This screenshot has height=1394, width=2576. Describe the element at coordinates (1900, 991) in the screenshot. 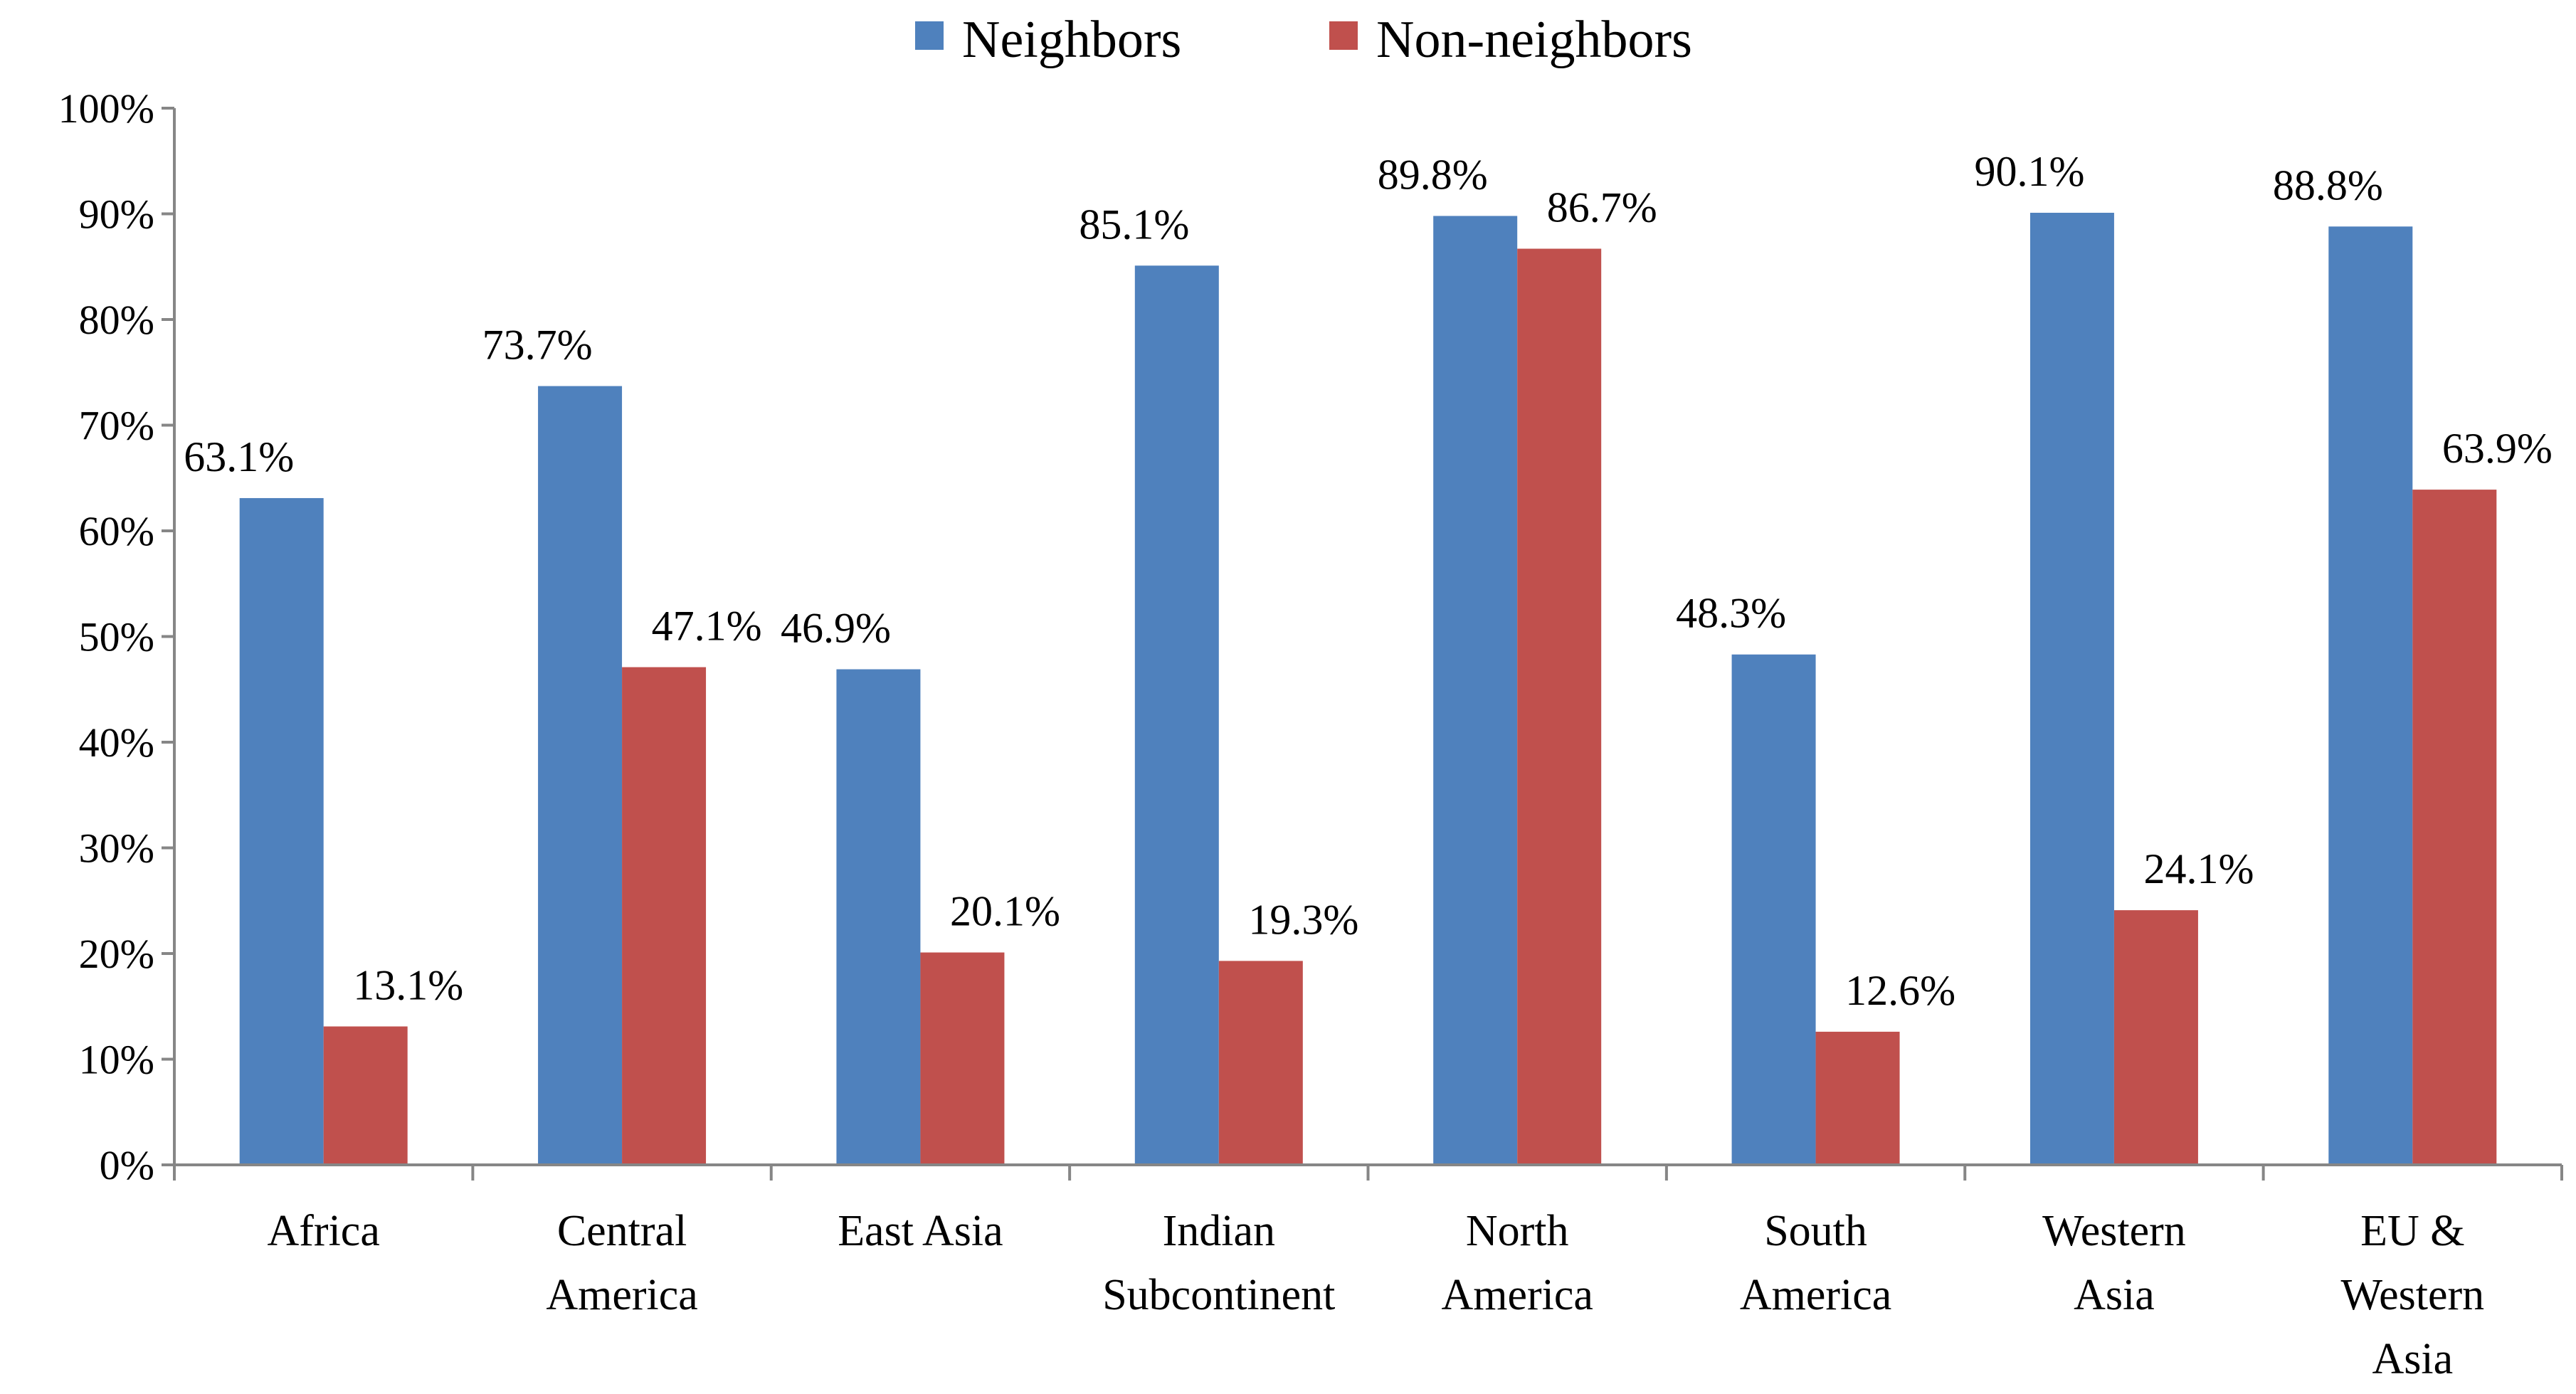

I see `data-label-non-neighbors: 12.6%` at that location.